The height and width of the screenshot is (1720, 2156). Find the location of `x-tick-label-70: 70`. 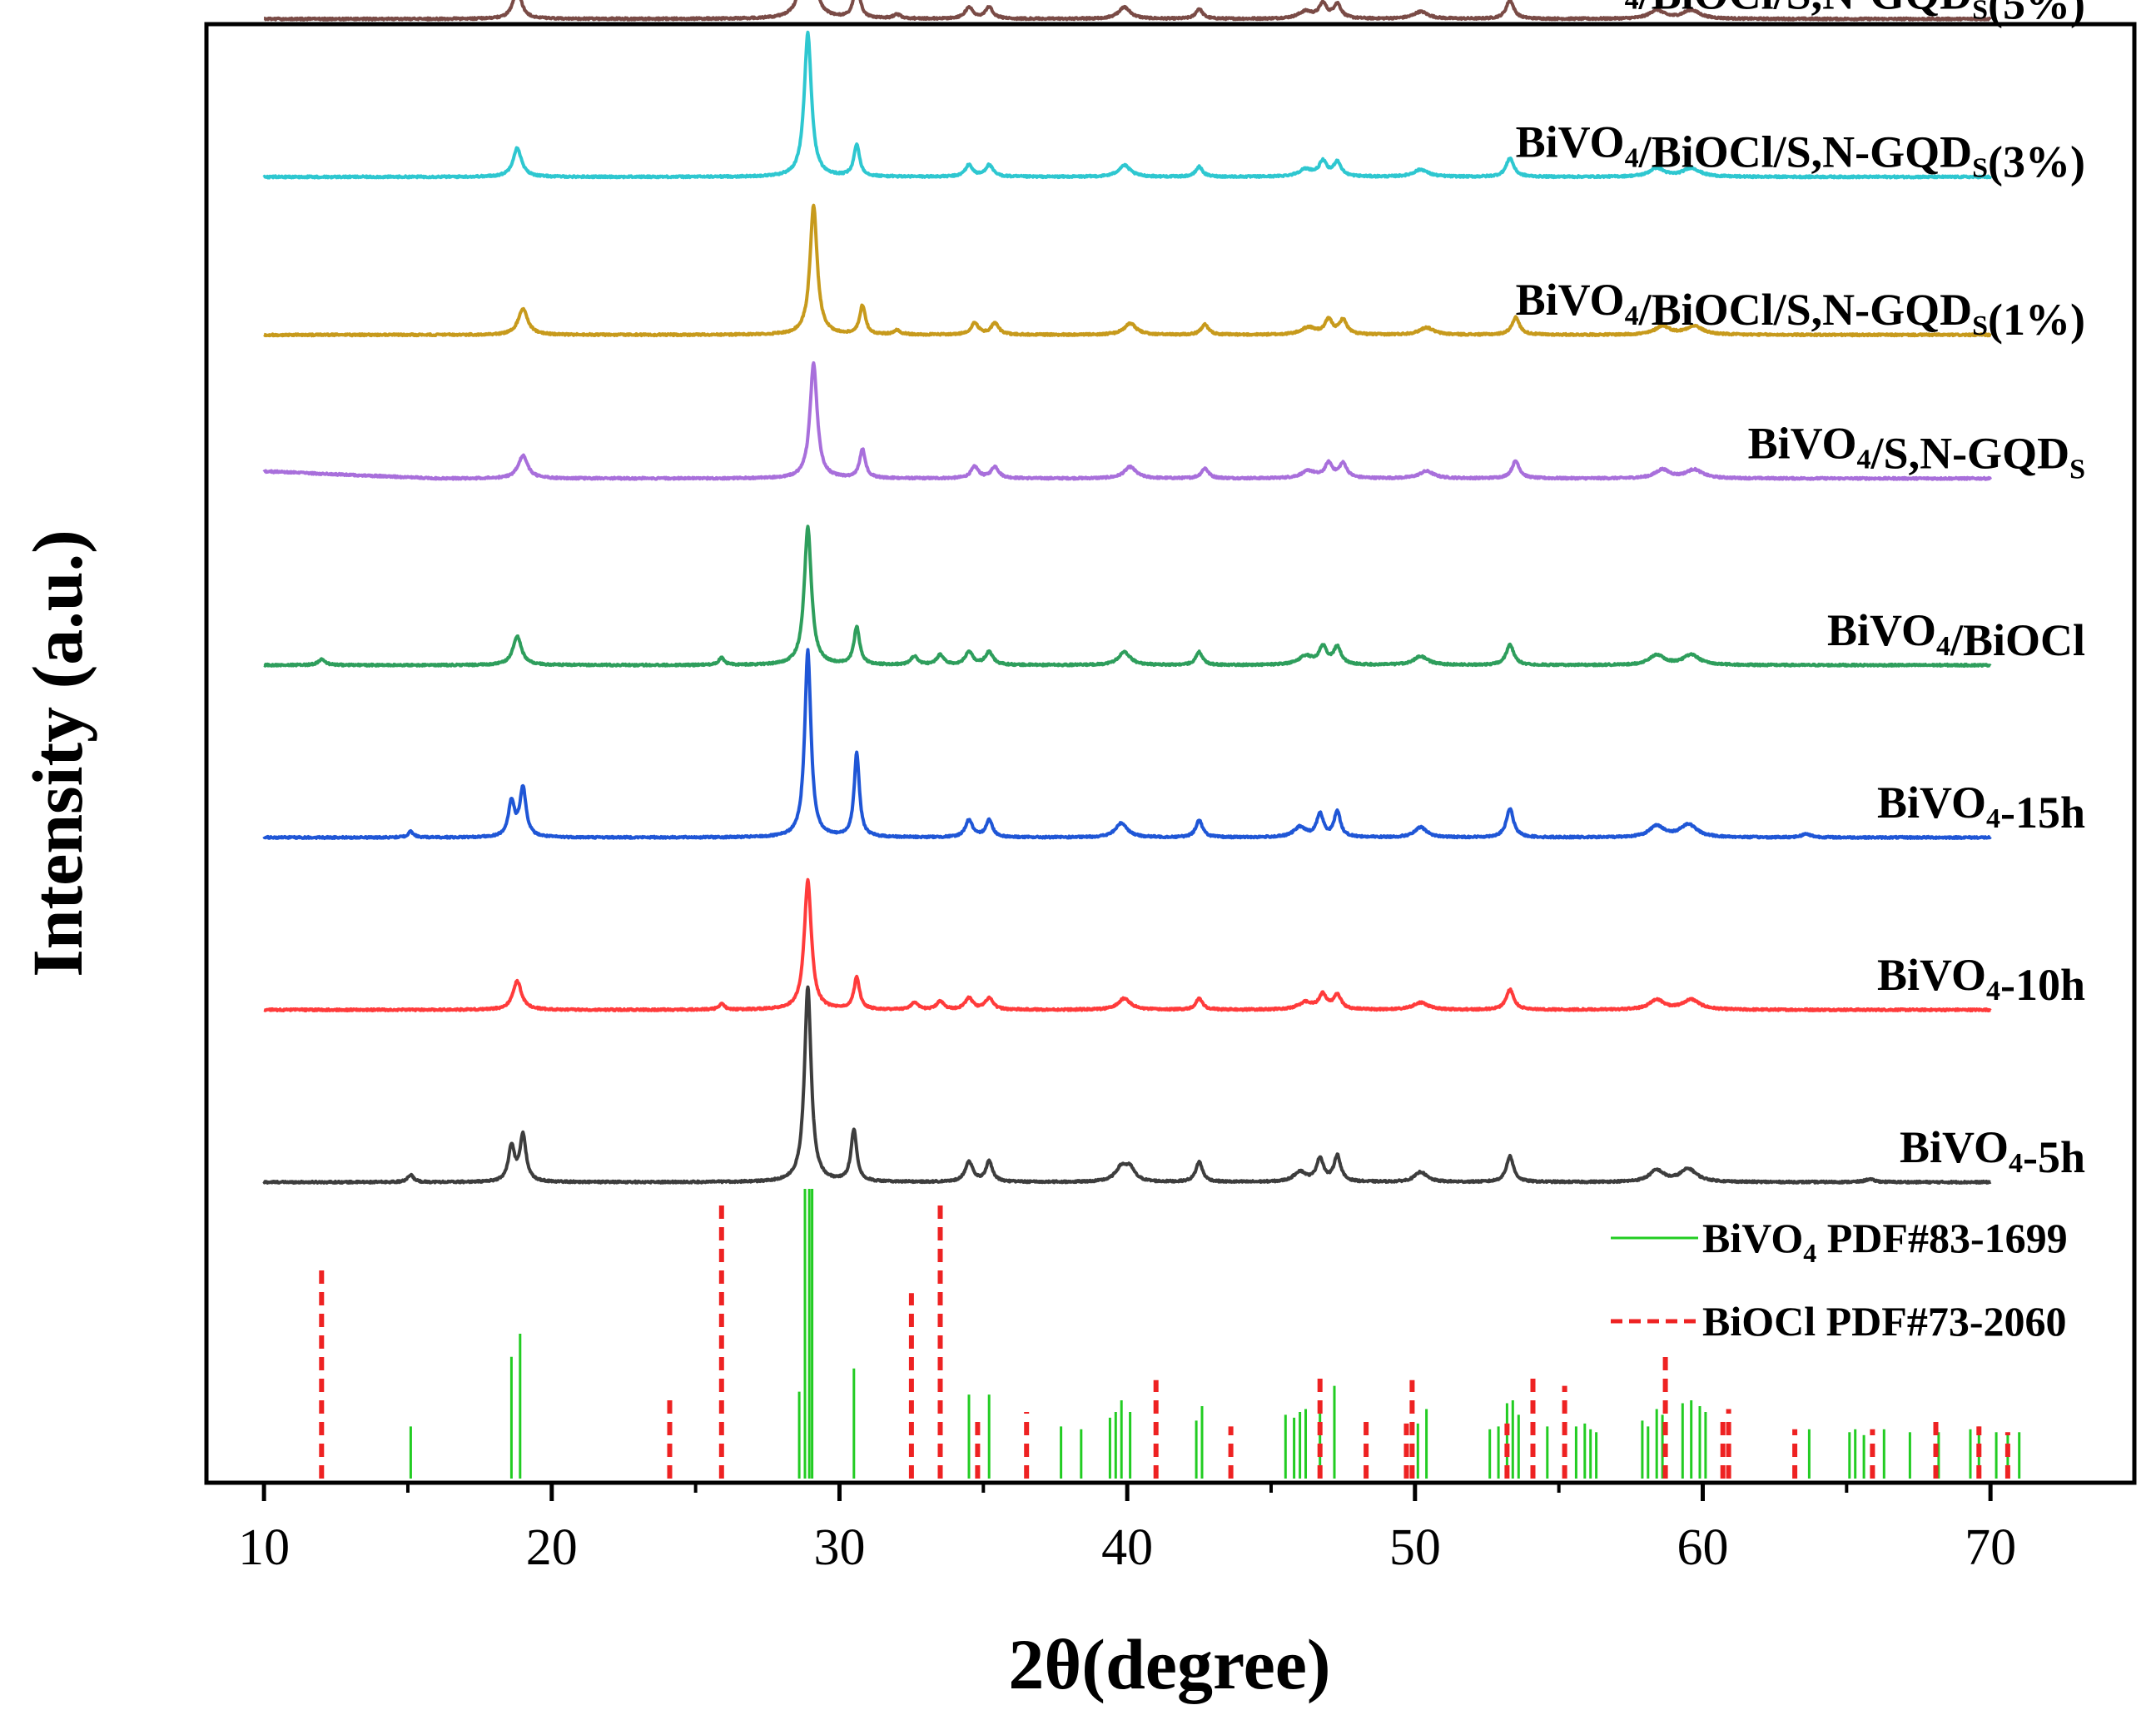

x-tick-label-70: 70 is located at coordinates (1990, 1547).